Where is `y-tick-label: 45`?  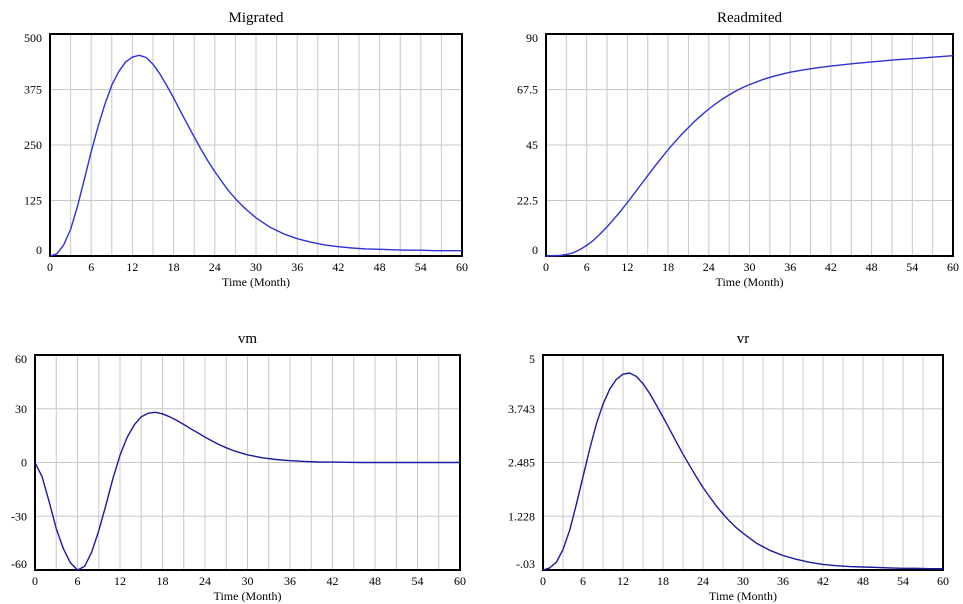 y-tick-label: 45 is located at coordinates (532, 145).